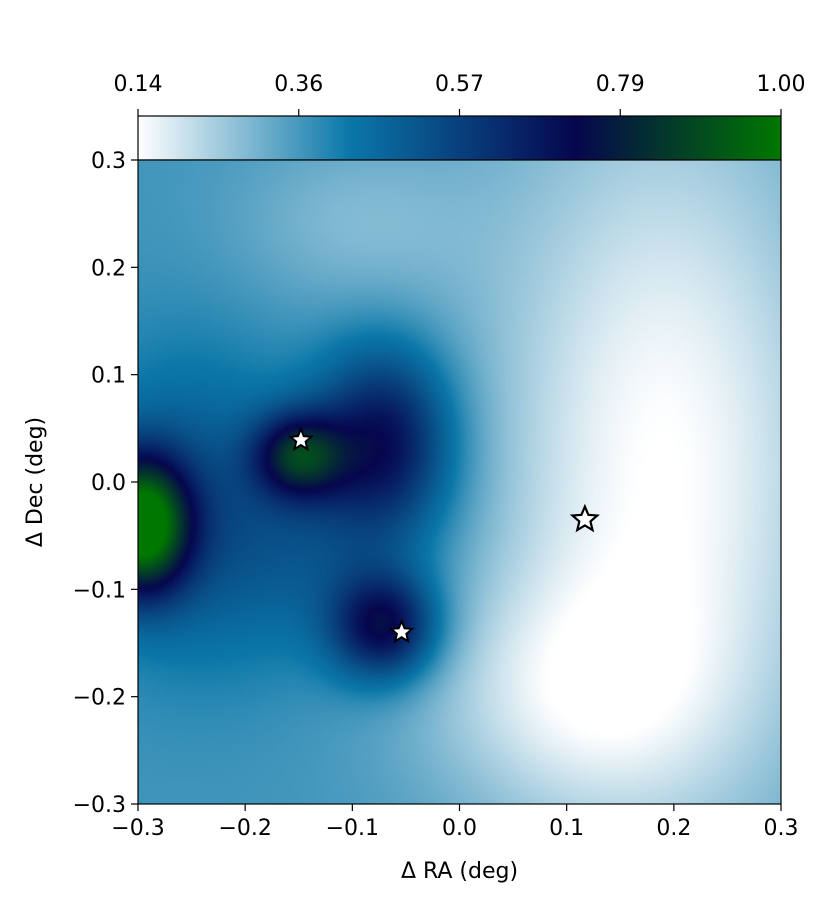 The height and width of the screenshot is (905, 829). What do you see at coordinates (673, 828) in the screenshot?
I see `x-tick-label: 0.2` at bounding box center [673, 828].